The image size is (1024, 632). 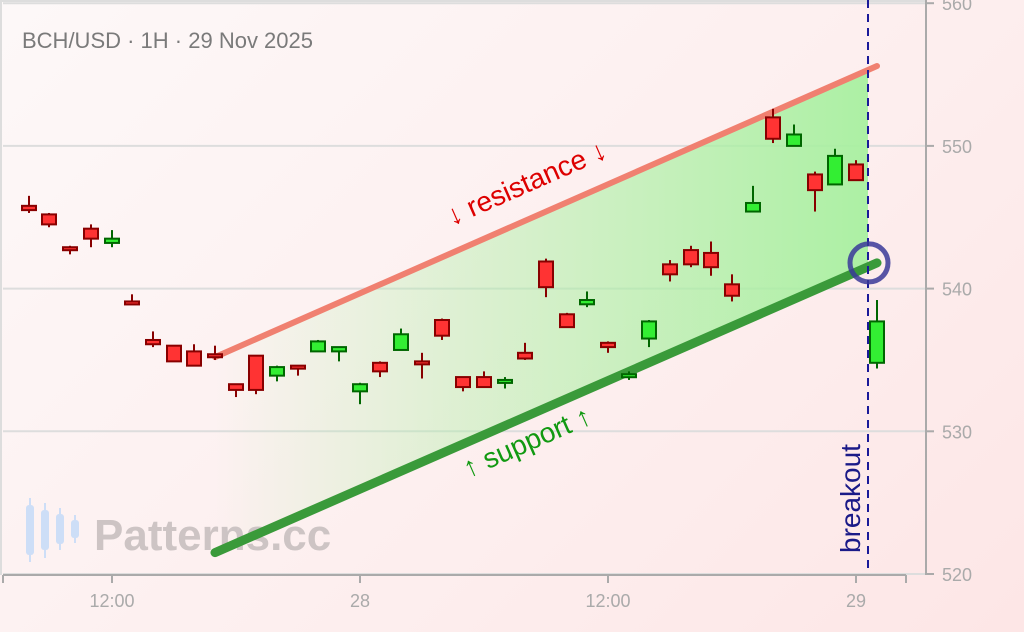 I want to click on x-axis-ticks: 12:00 28 12:00 29, so click(x=454, y=593).